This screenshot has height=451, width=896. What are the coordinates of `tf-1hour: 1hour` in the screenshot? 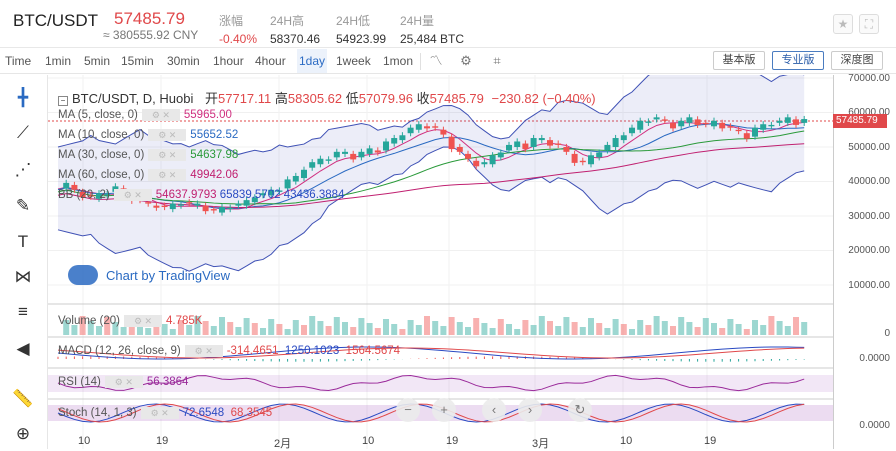 It's located at (228, 61).